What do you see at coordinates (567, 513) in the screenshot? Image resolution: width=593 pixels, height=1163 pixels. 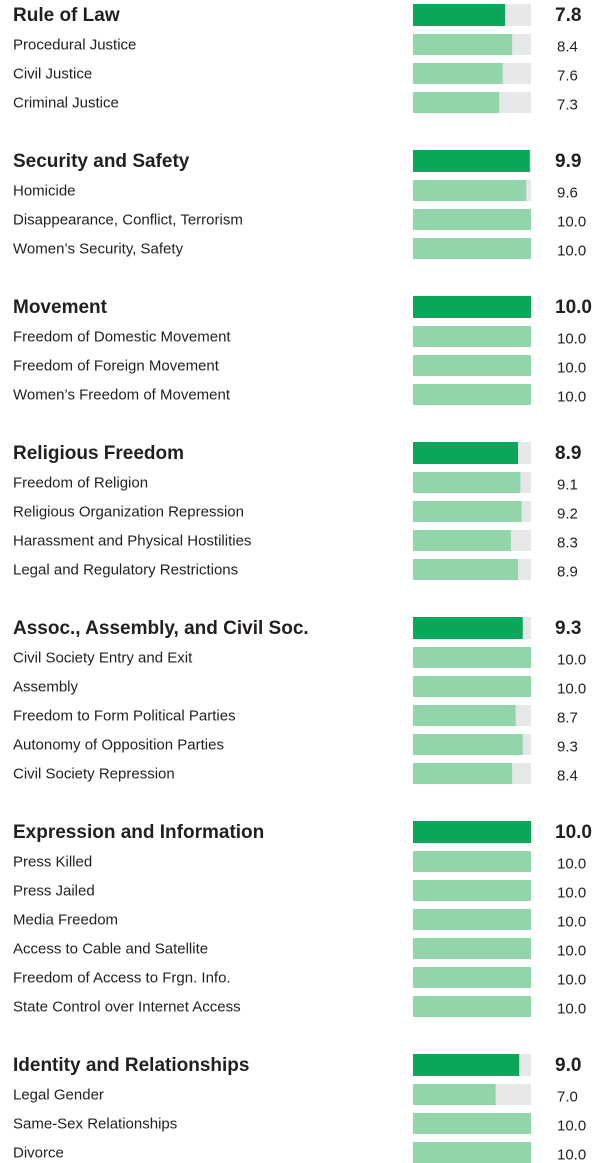 I see `item-score: 9.2` at bounding box center [567, 513].